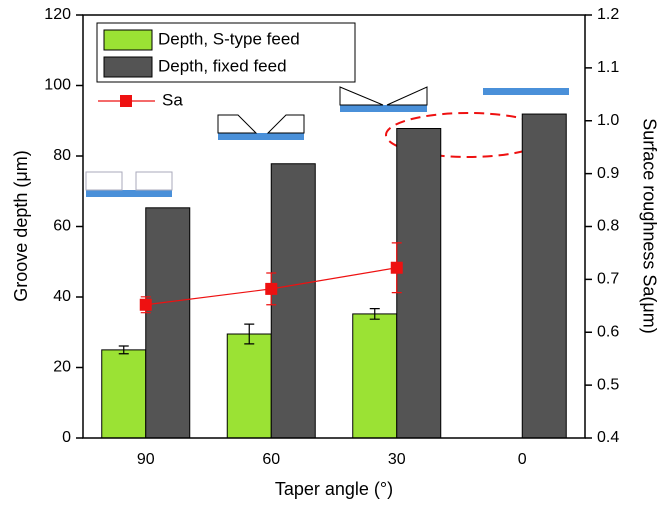 This screenshot has height=507, width=663. What do you see at coordinates (649, 225) in the screenshot?
I see `y2-axis-title: Surface roughness Sa(μm)` at bounding box center [649, 225].